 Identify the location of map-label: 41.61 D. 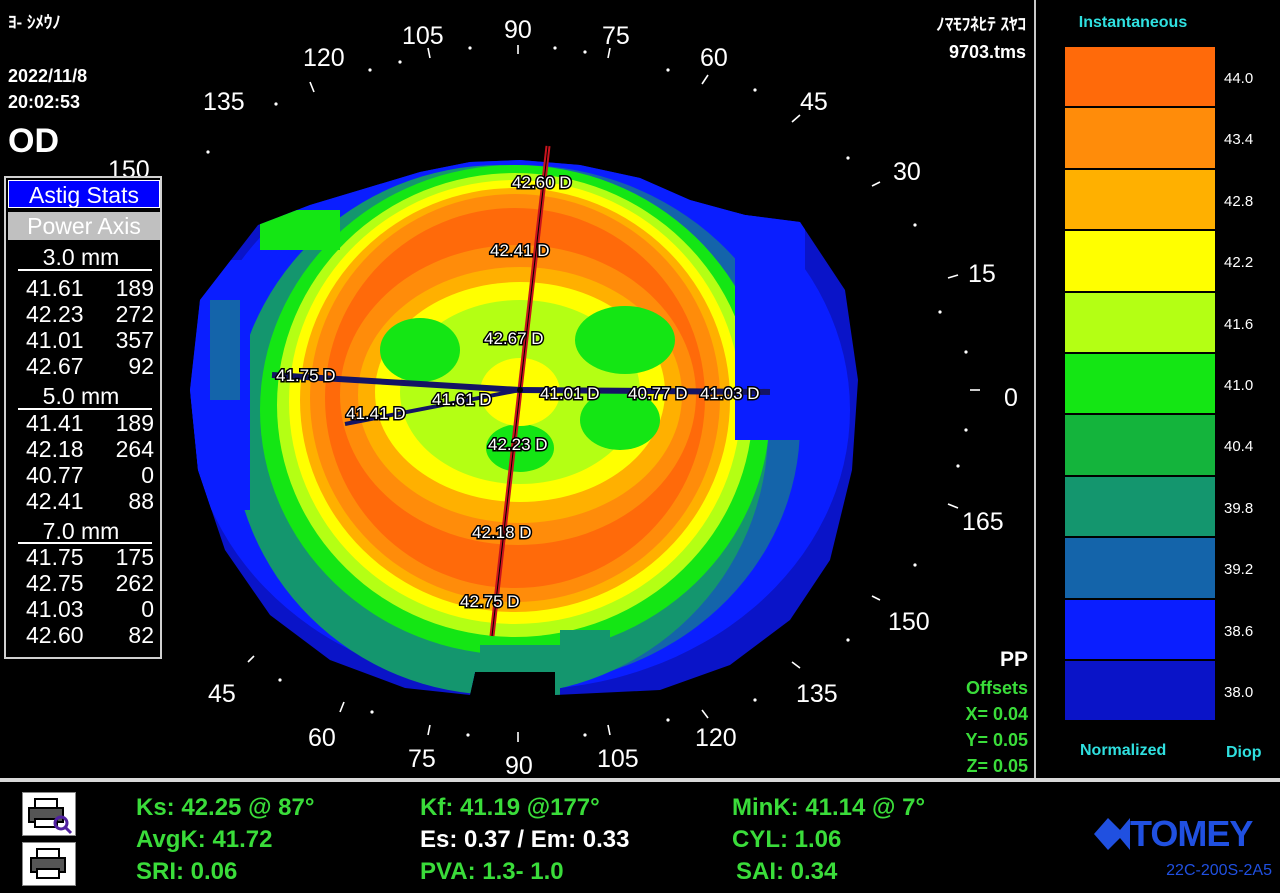
(462, 399).